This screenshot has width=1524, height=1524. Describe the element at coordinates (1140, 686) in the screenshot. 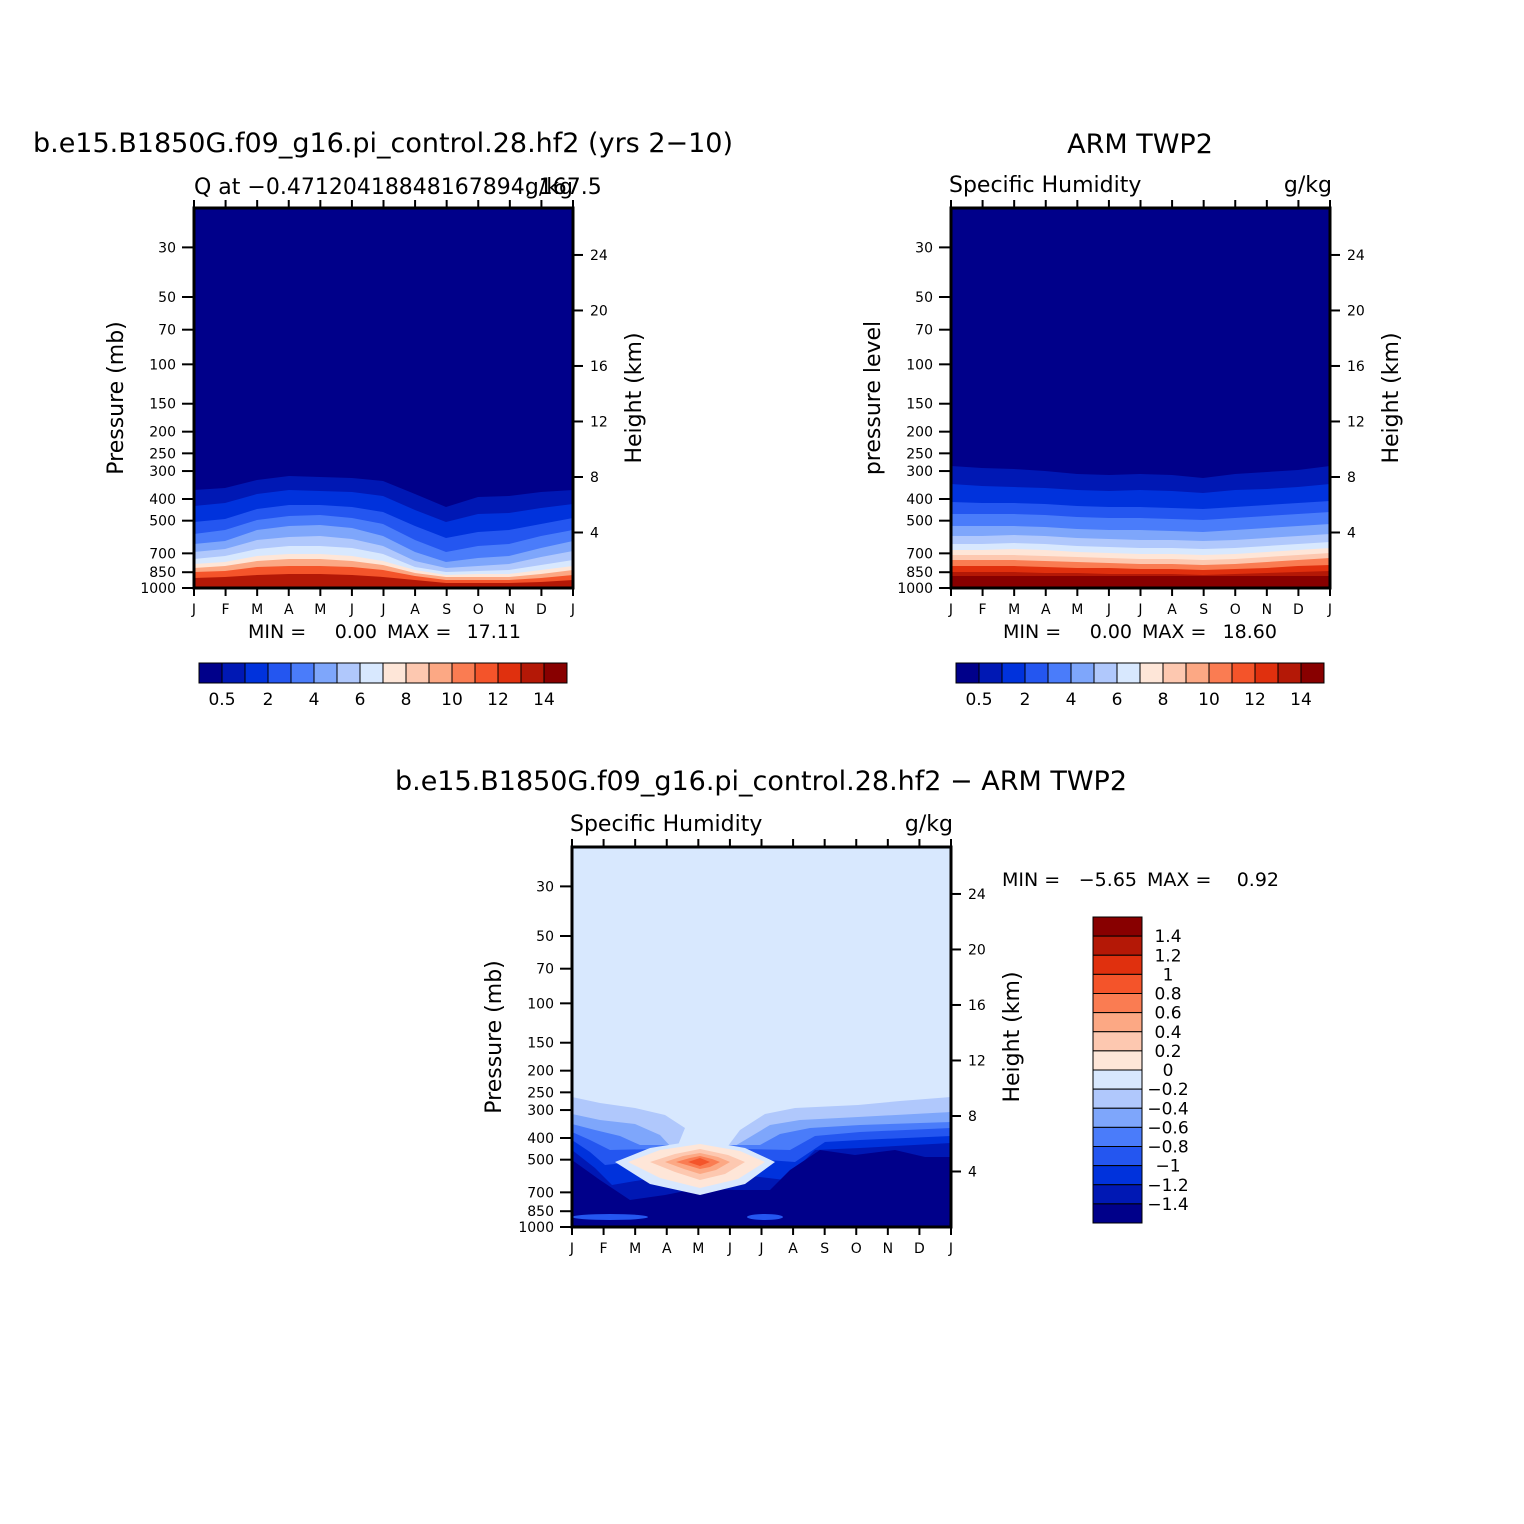

I see `panel-obs-colorbar: 0.5 2 4 6 8 10 12 14` at that location.